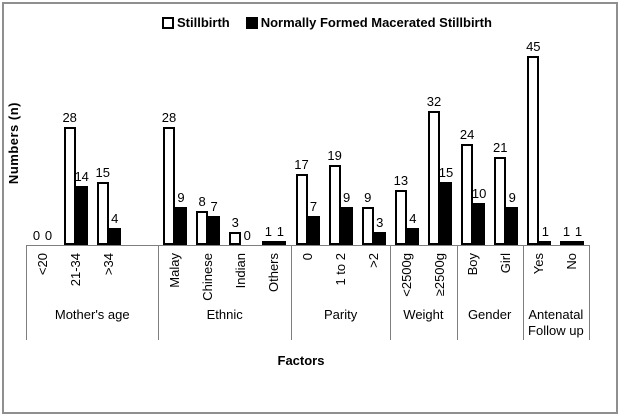  I want to click on tick-label: No, so click(572, 261).